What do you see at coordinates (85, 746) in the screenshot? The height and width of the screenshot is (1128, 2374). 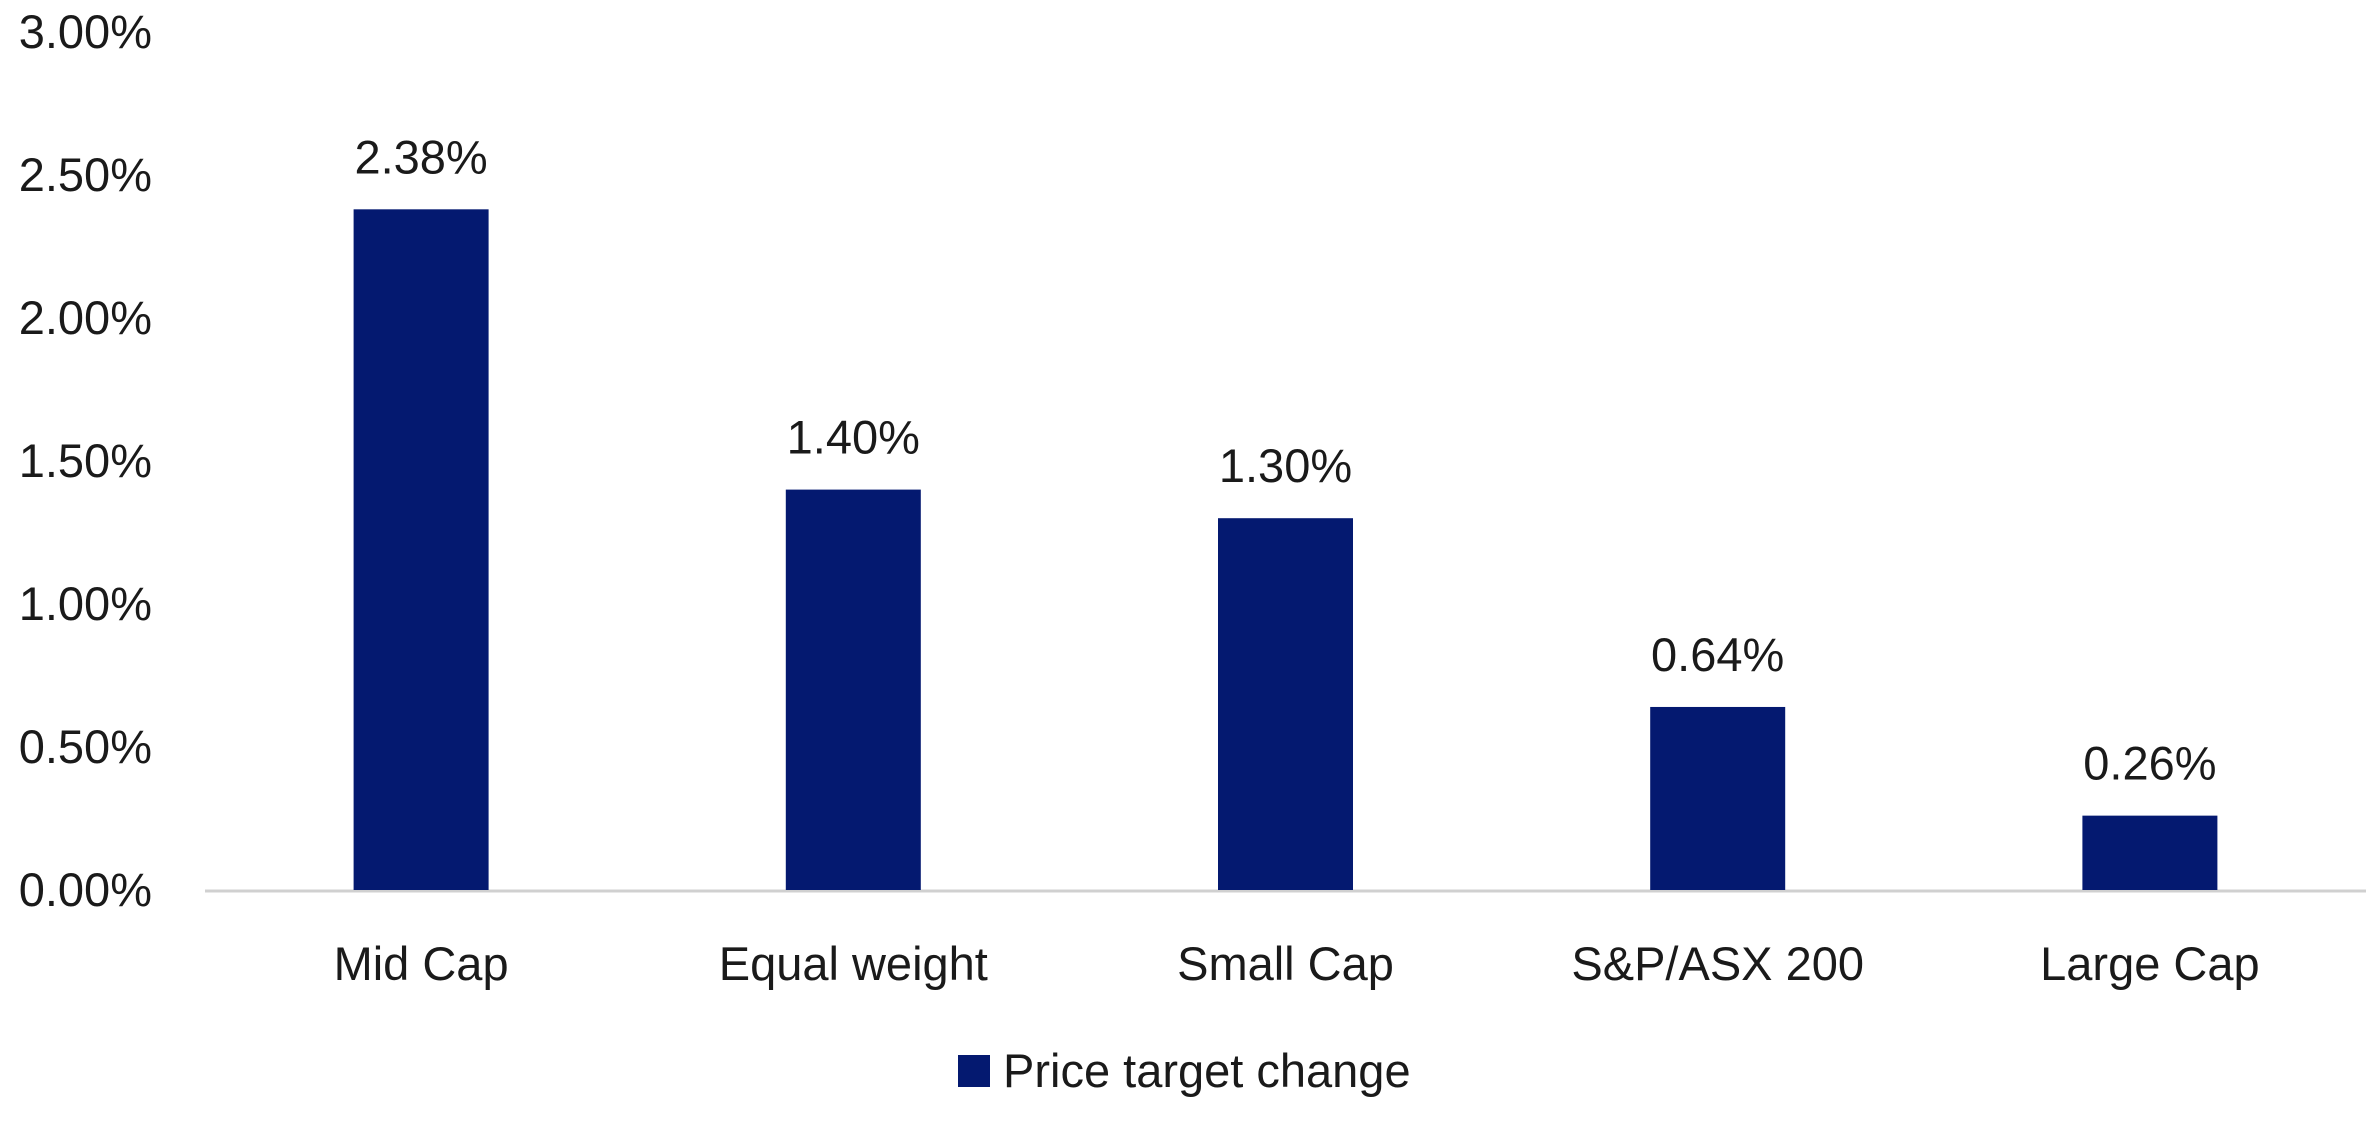 I see `y-tick-label: 0.50%` at bounding box center [85, 746].